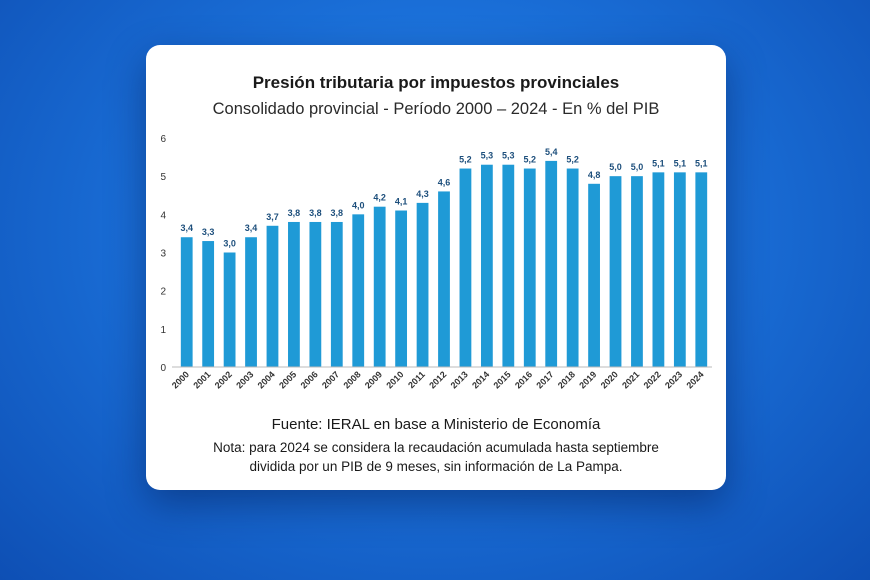  What do you see at coordinates (694, 379) in the screenshot?
I see `x-tick-label: 2024` at bounding box center [694, 379].